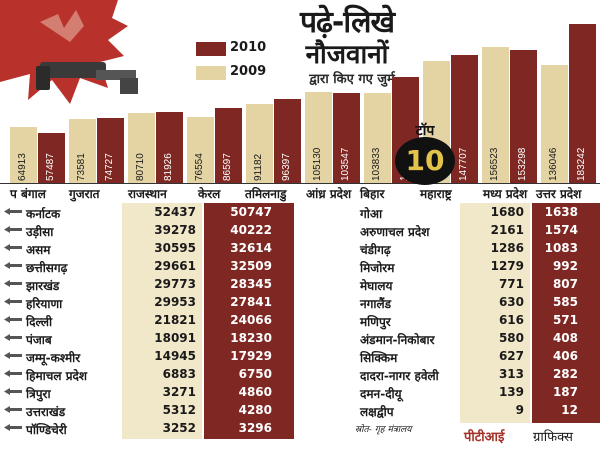  What do you see at coordinates (175, 338) in the screenshot?
I see `value-2009: 18091` at bounding box center [175, 338].